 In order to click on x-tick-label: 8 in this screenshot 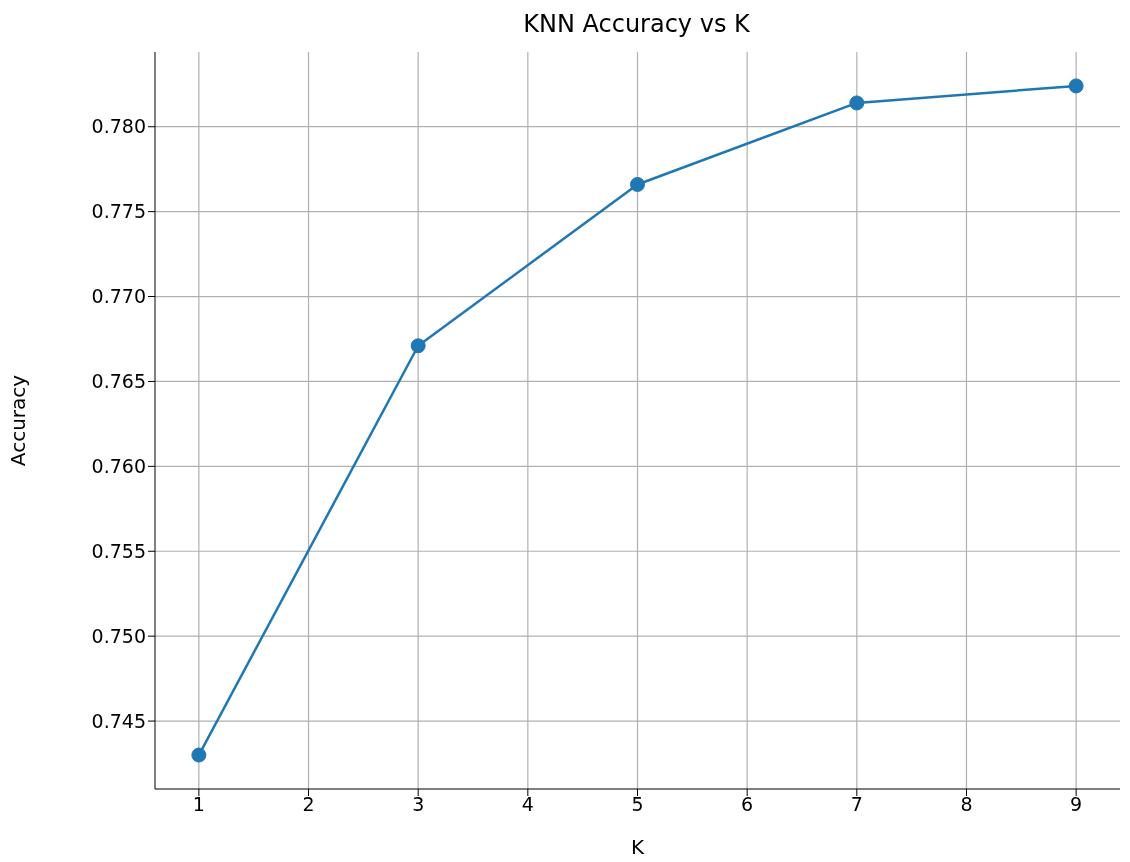, I will do `click(966, 804)`.